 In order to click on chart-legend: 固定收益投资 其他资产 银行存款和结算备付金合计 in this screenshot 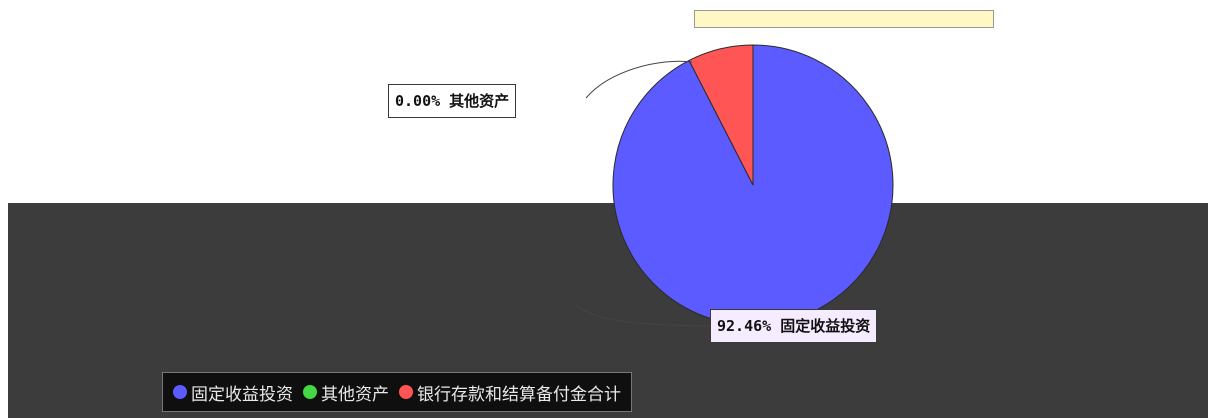, I will do `click(397, 392)`.